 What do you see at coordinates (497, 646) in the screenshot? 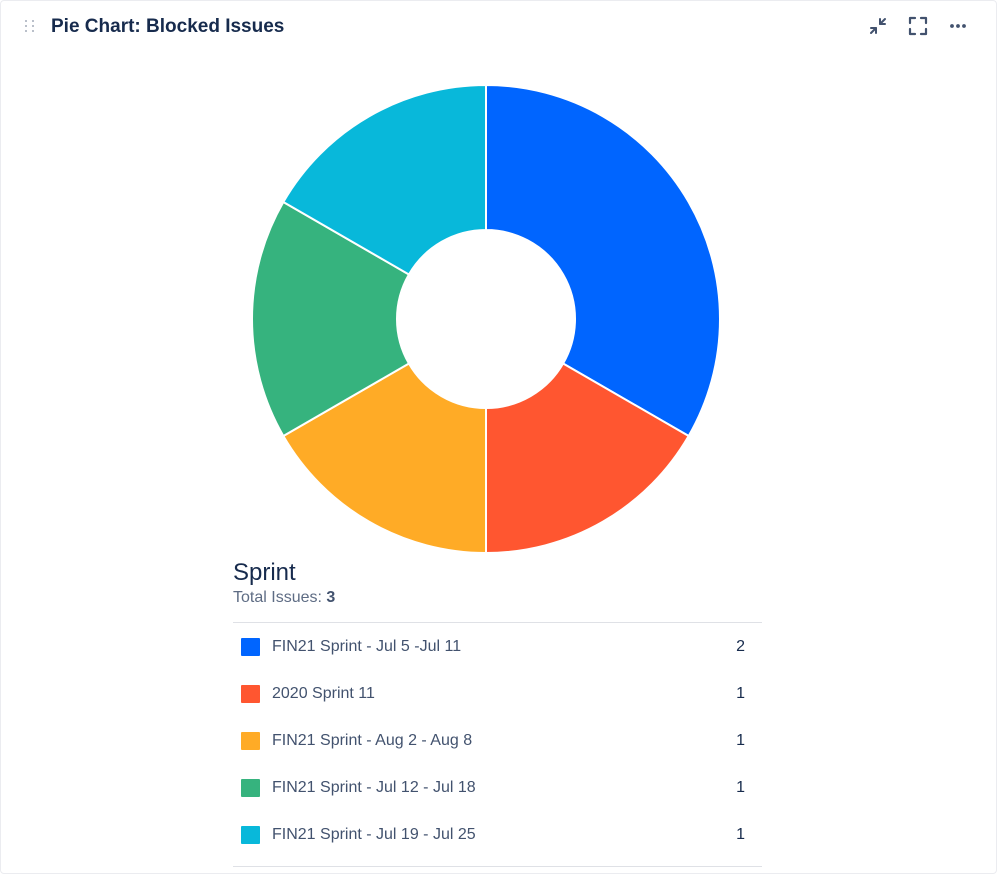
I see `legend-item: FIN21 Sprint - Jul 5 -Jul 11 2` at bounding box center [497, 646].